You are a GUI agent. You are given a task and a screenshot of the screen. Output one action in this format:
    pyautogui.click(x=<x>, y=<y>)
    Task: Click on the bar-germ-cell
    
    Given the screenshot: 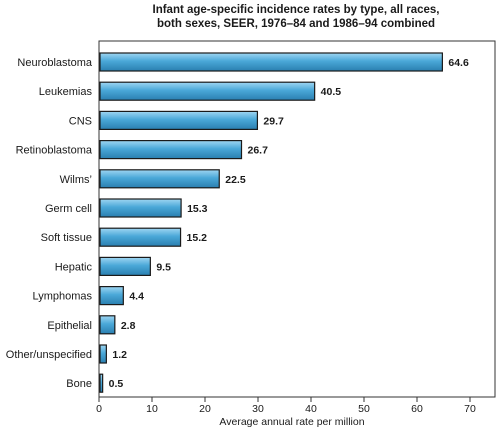 What is the action you would take?
    pyautogui.click(x=140, y=208)
    